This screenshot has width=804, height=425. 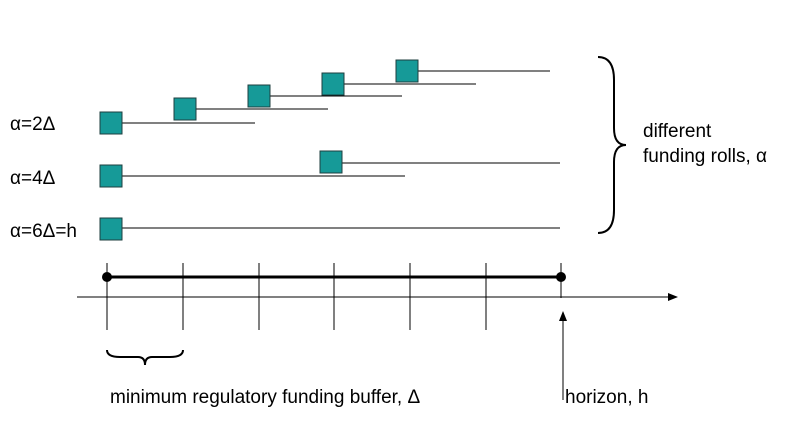 What do you see at coordinates (606, 397) in the screenshot?
I see `horizon-label: horizon, h` at bounding box center [606, 397].